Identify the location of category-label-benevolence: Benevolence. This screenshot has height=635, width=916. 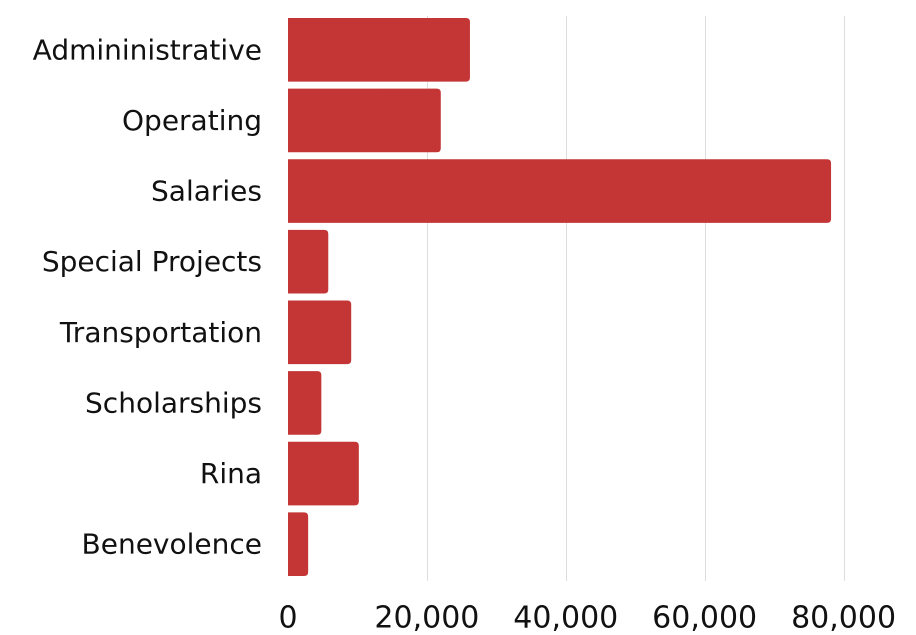
(172, 544).